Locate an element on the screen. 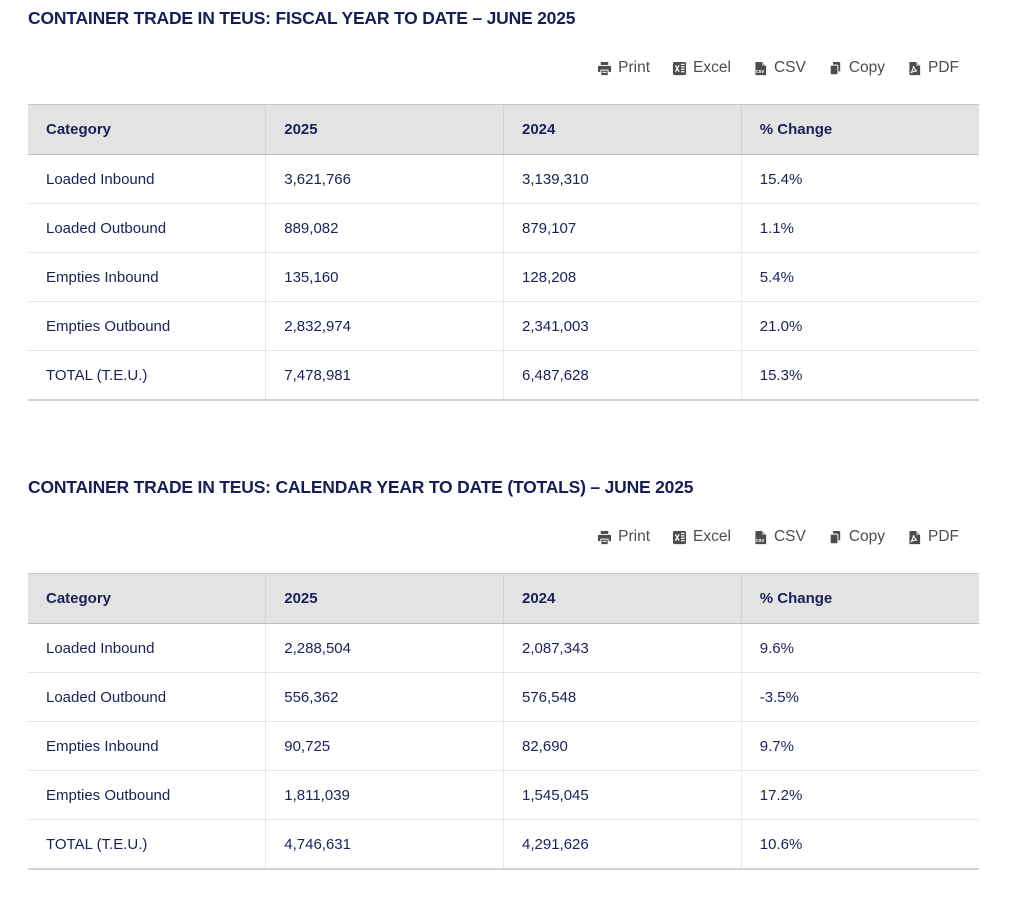 Image resolution: width=1024 pixels, height=911 pixels. table-row: Loaded Inbound 3,621,766 3,139,310 15.4% is located at coordinates (503, 179).